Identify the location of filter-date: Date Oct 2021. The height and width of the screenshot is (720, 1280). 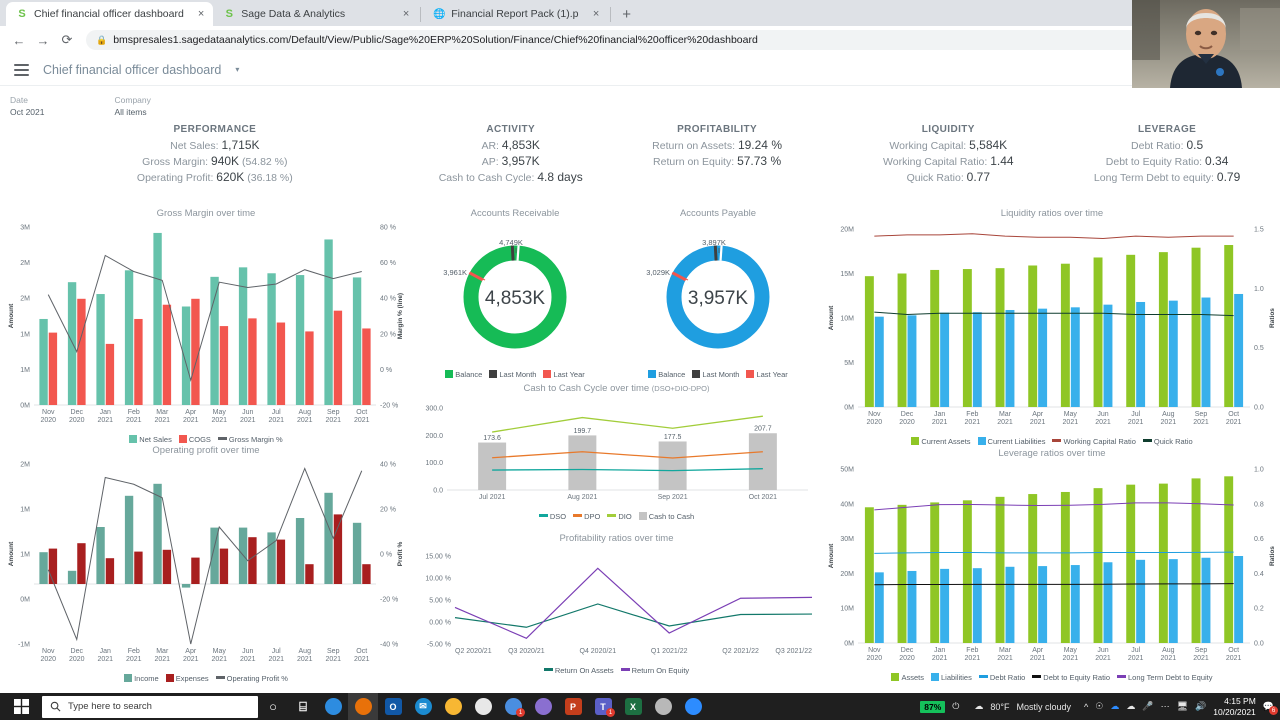
(27, 109).